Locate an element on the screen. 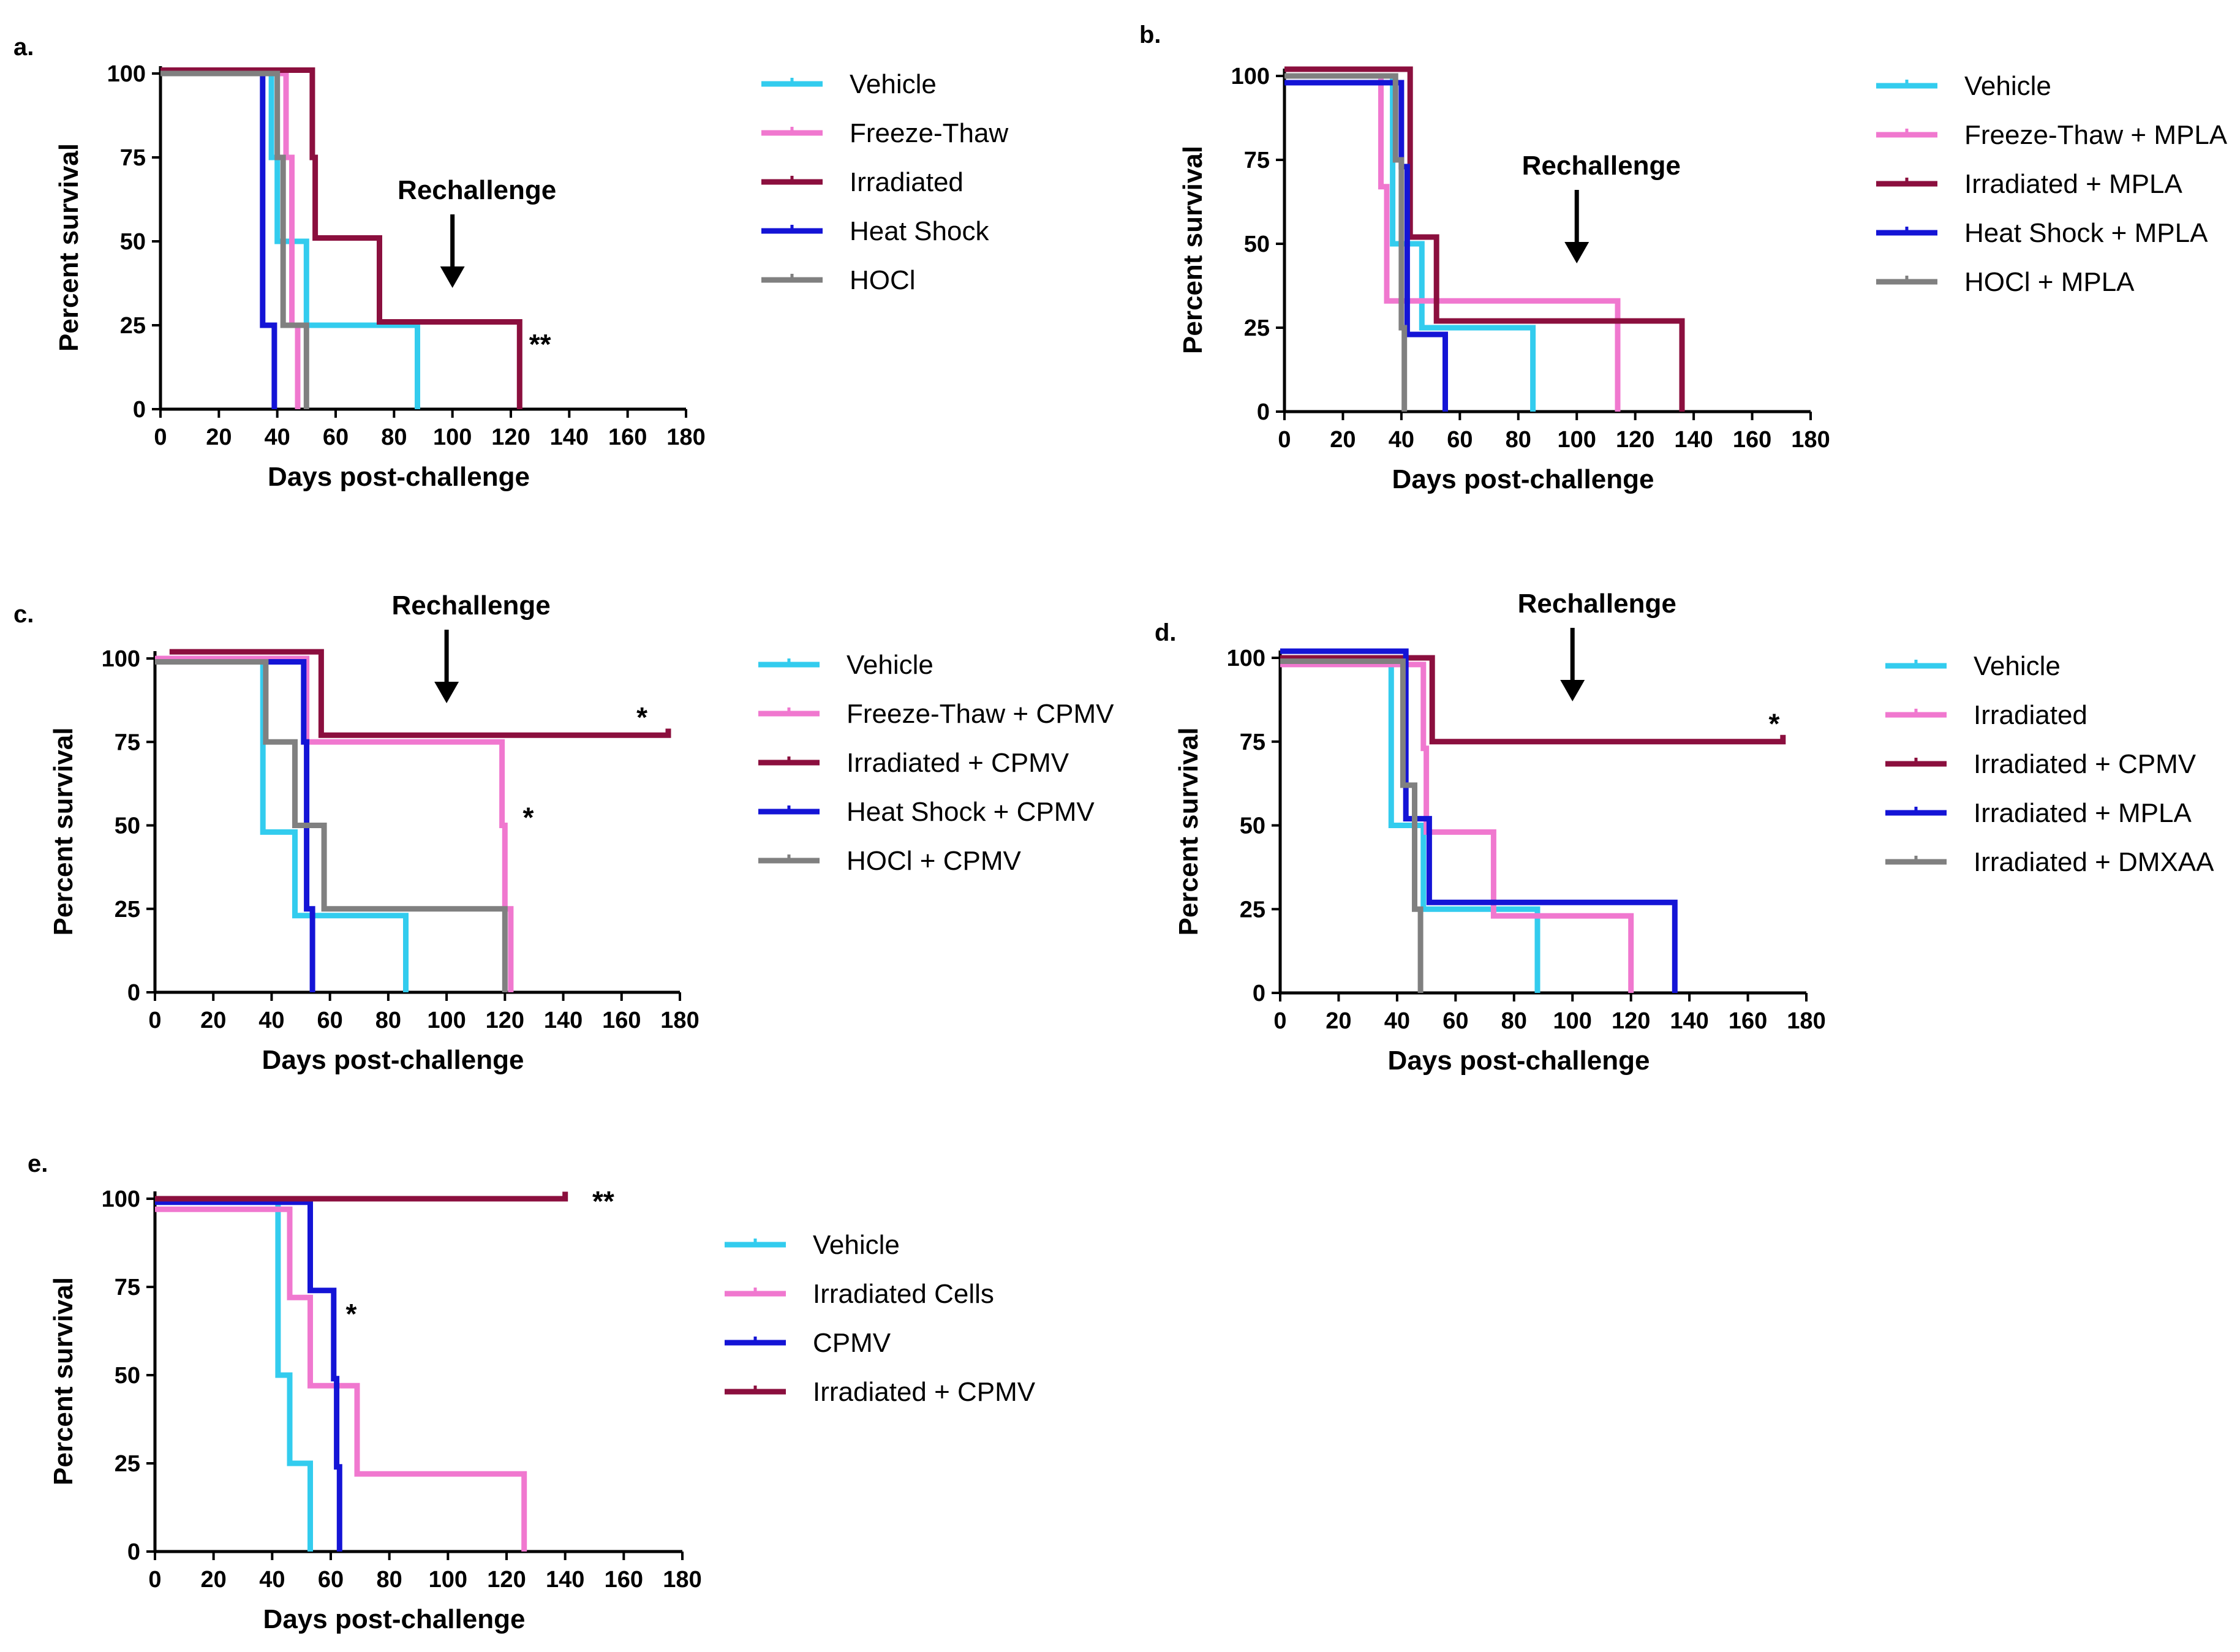  legend-label: Freeze-Thaw + CPMV is located at coordinates (980, 714).